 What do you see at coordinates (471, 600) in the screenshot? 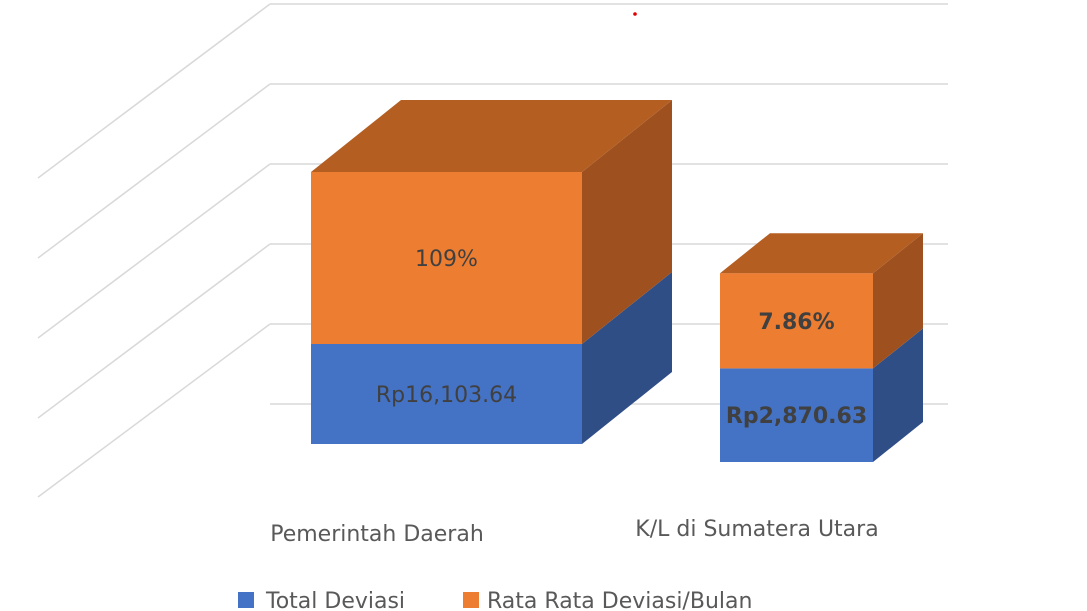
I see `legend-swatch-rata-rata-deviasi` at bounding box center [471, 600].